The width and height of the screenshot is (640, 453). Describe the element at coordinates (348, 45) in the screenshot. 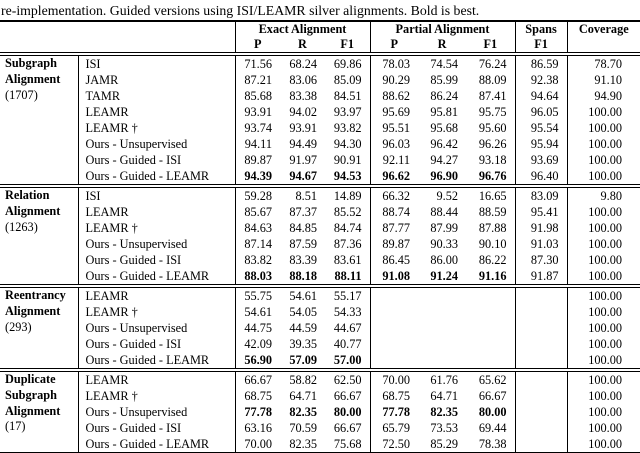

I see `header-exact-f1: F1` at that location.